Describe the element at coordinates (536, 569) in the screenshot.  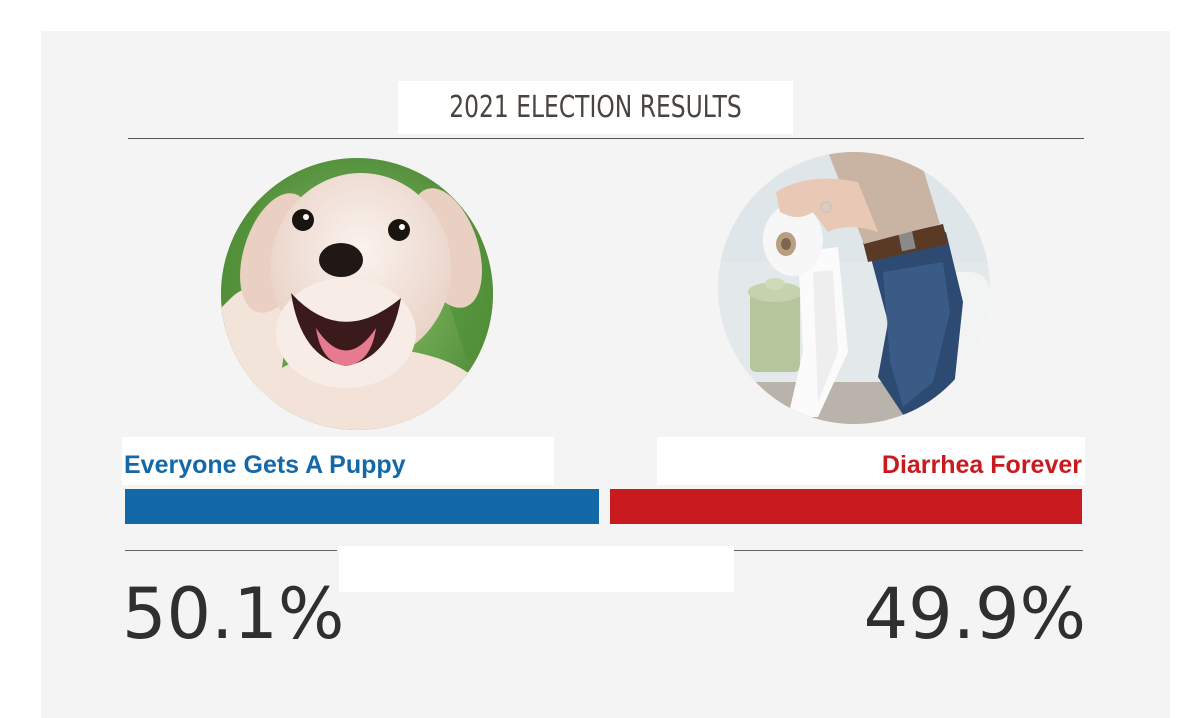
I see `center-label-box` at that location.